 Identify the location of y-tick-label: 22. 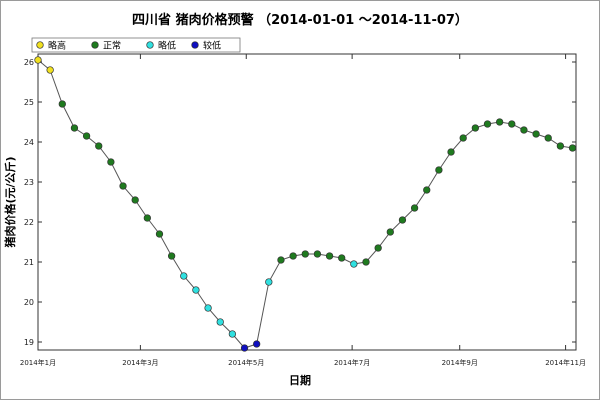
(29, 222).